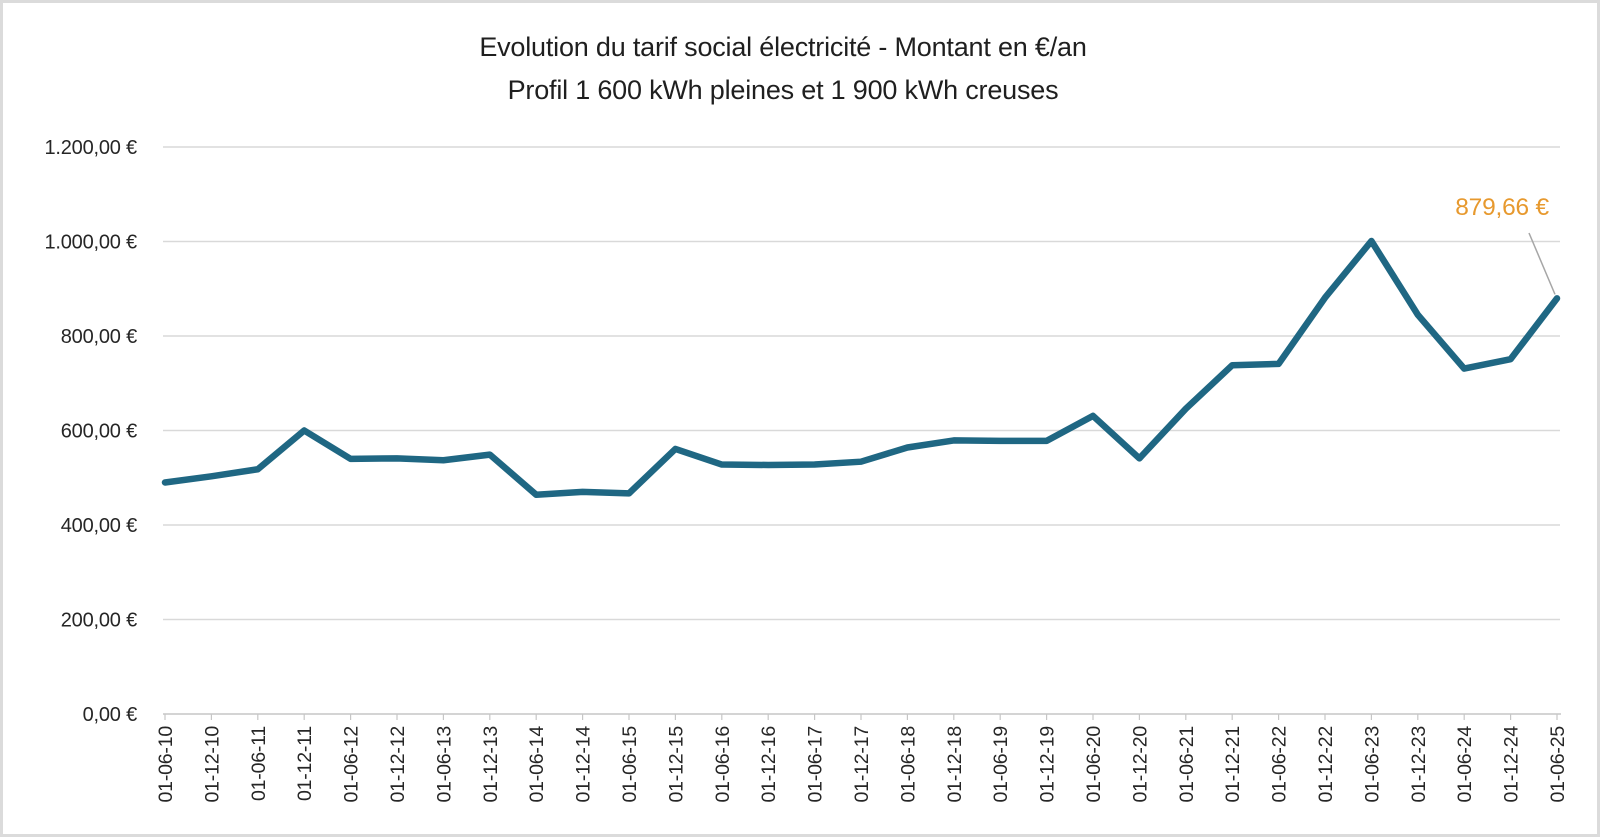  Describe the element at coordinates (90, 243) in the screenshot. I see `y-axis-tick-label: 1.000,00 €` at that location.